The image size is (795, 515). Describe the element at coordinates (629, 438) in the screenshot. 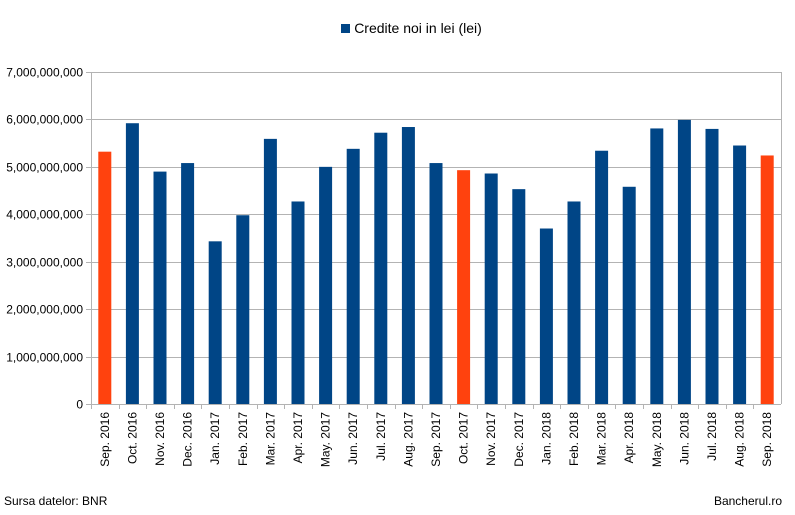

I see `x-tick-label: Apr. 2018` at that location.